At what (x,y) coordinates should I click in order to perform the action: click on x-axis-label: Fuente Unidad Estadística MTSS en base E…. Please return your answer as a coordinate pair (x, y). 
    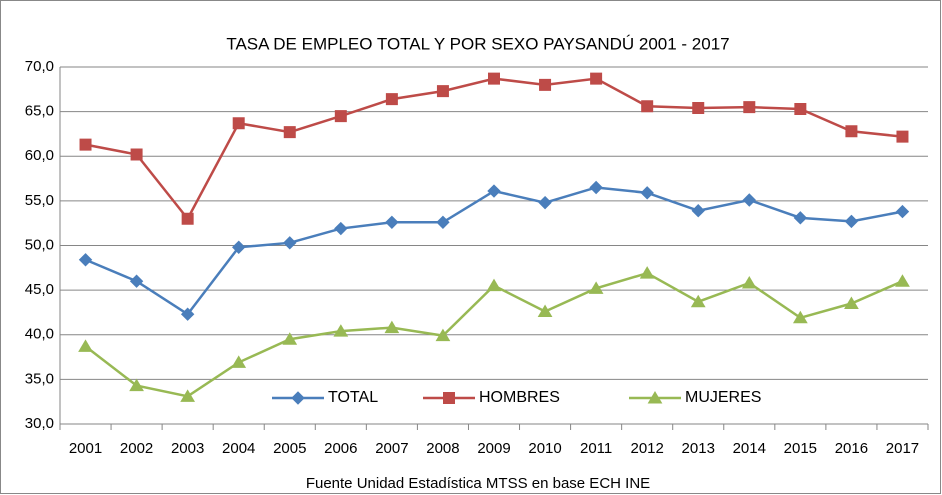
    Looking at the image, I should click on (478, 483).